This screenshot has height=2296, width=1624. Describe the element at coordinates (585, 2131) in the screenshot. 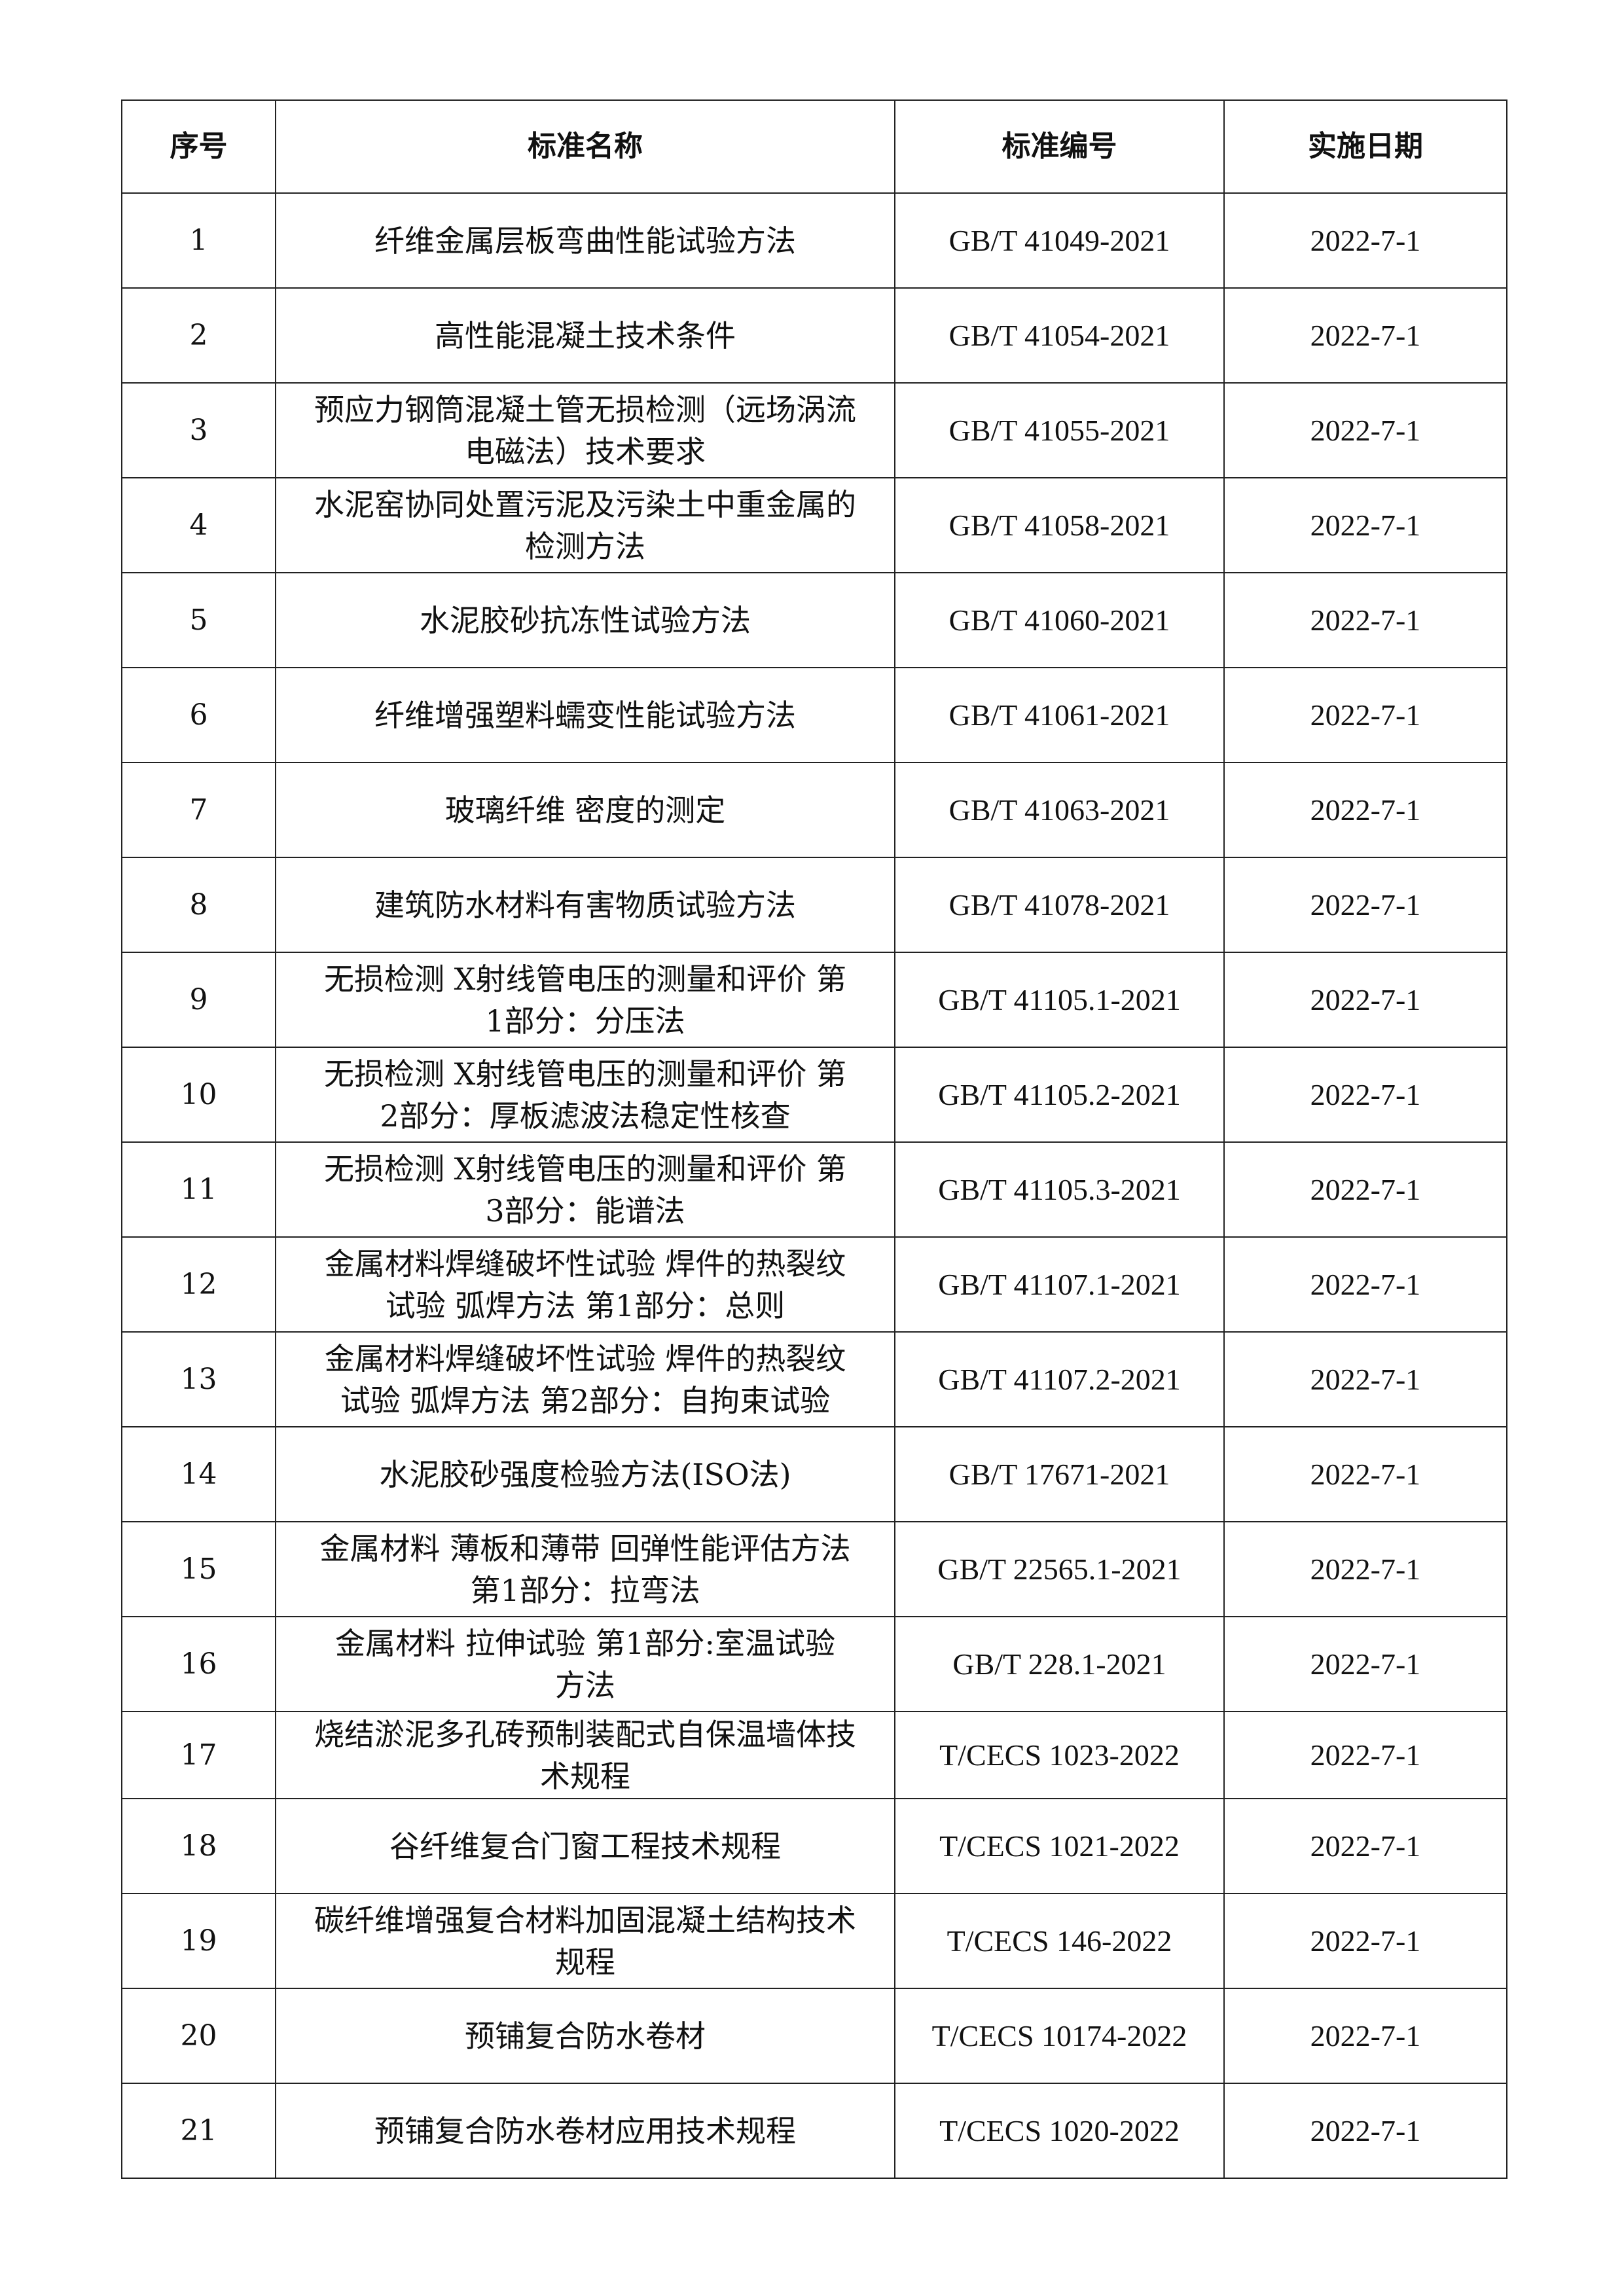

I see `standard-name: 预铺复合防水卷材应用技术规程` at that location.